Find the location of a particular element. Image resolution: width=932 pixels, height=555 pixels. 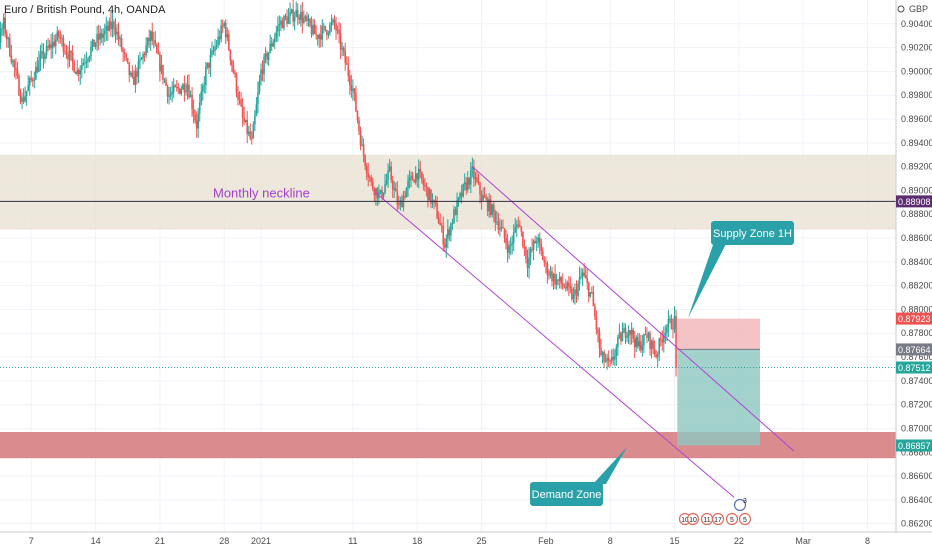

y-tick-label: 0.89200 is located at coordinates (916, 167).